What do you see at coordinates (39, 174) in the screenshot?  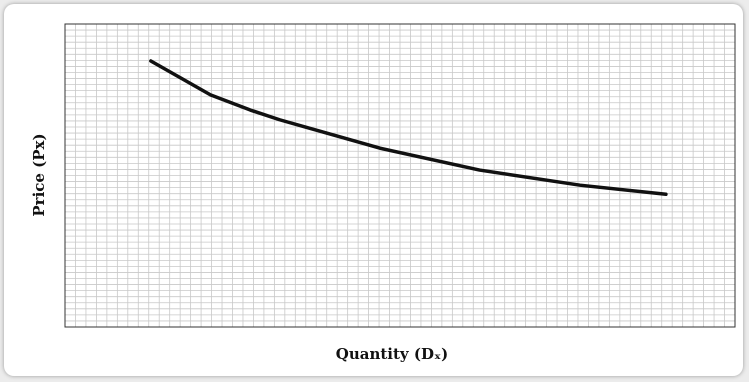 I see `y-axis-label: Price (Px)` at bounding box center [39, 174].